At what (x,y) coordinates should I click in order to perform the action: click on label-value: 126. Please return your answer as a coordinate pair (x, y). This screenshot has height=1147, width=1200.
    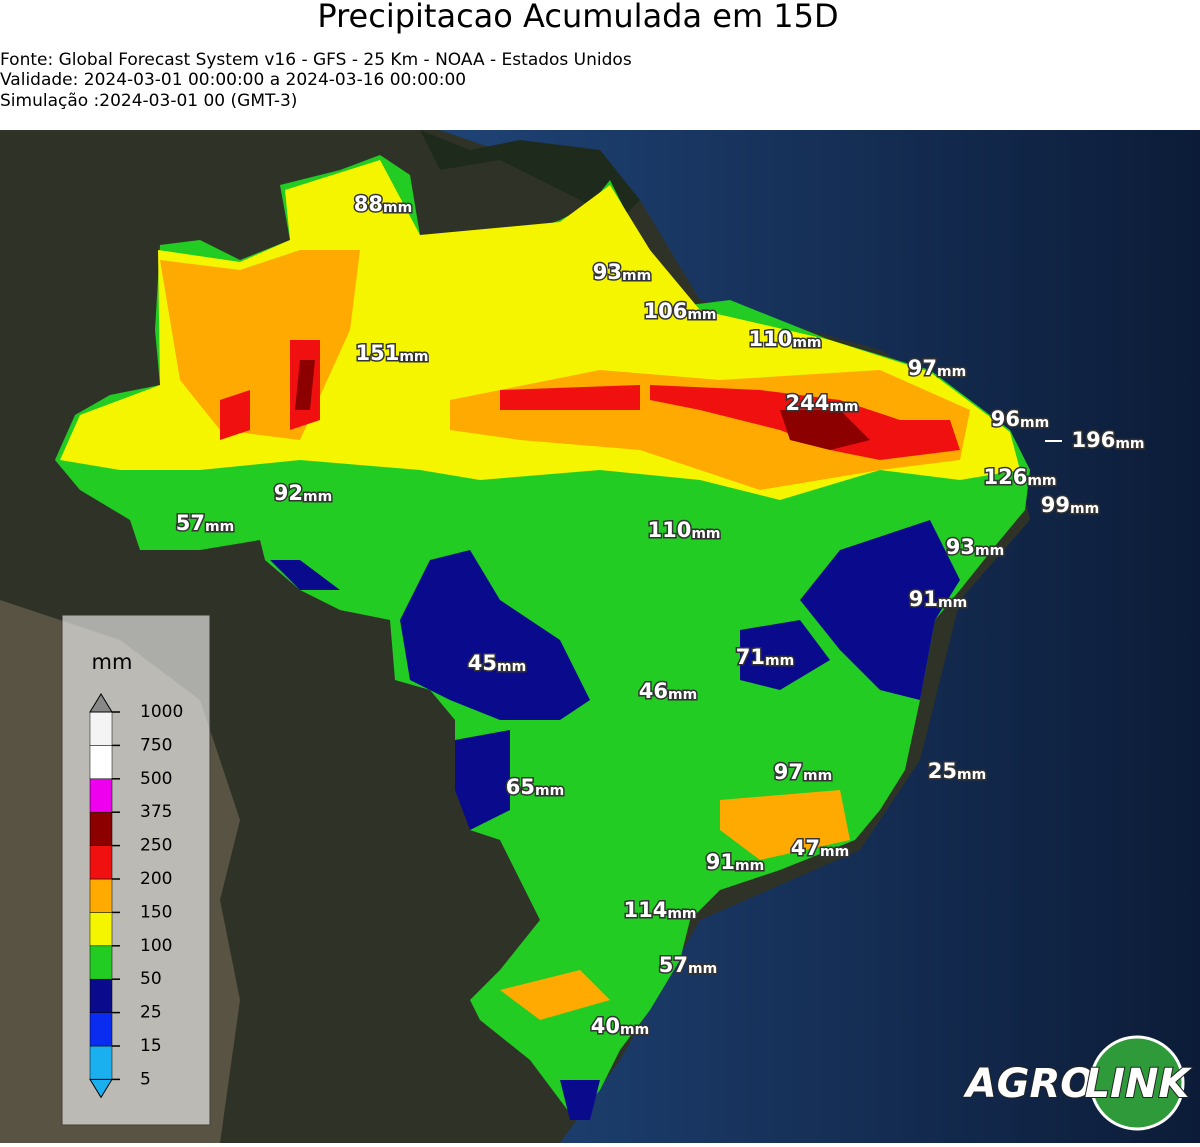
    Looking at the image, I should click on (1005, 477).